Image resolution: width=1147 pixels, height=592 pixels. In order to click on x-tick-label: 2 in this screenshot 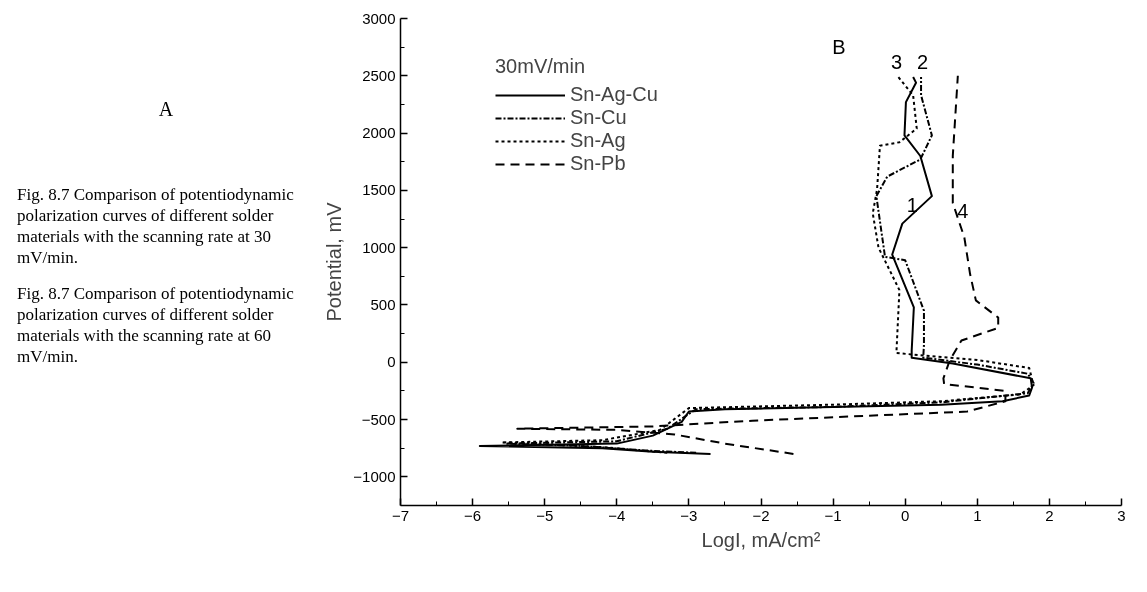, I will do `click(1049, 515)`.